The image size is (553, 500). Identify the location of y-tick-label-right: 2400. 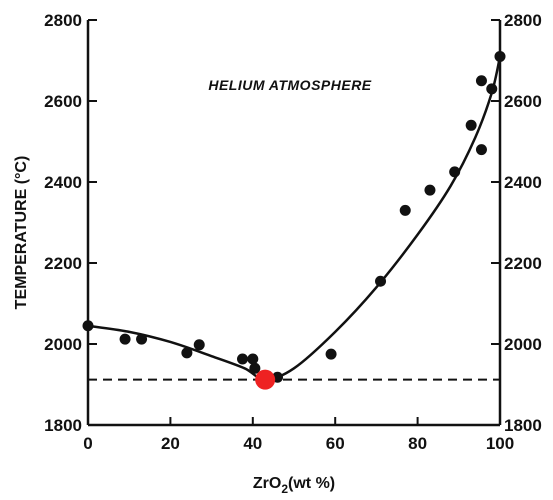
(523, 182).